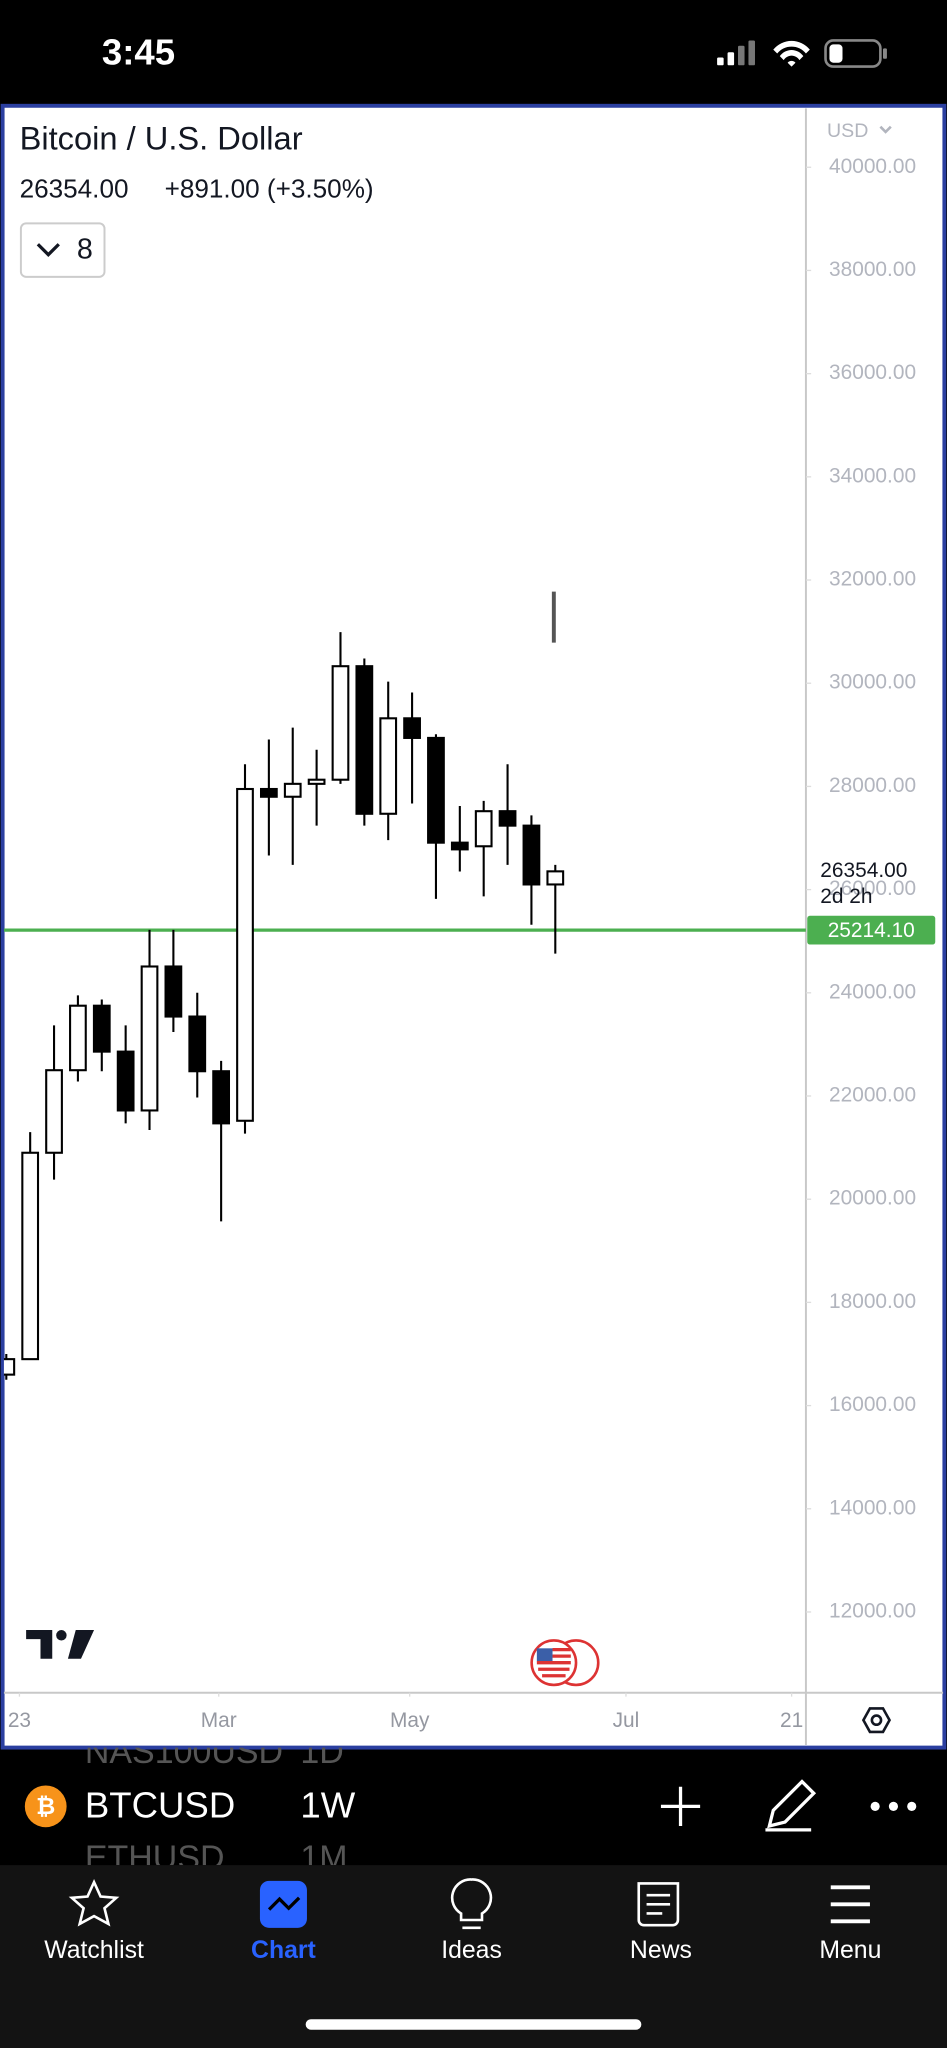 This screenshot has height=2048, width=947. What do you see at coordinates (872, 991) in the screenshot?
I see `y-tick-label: 24000.00` at bounding box center [872, 991].